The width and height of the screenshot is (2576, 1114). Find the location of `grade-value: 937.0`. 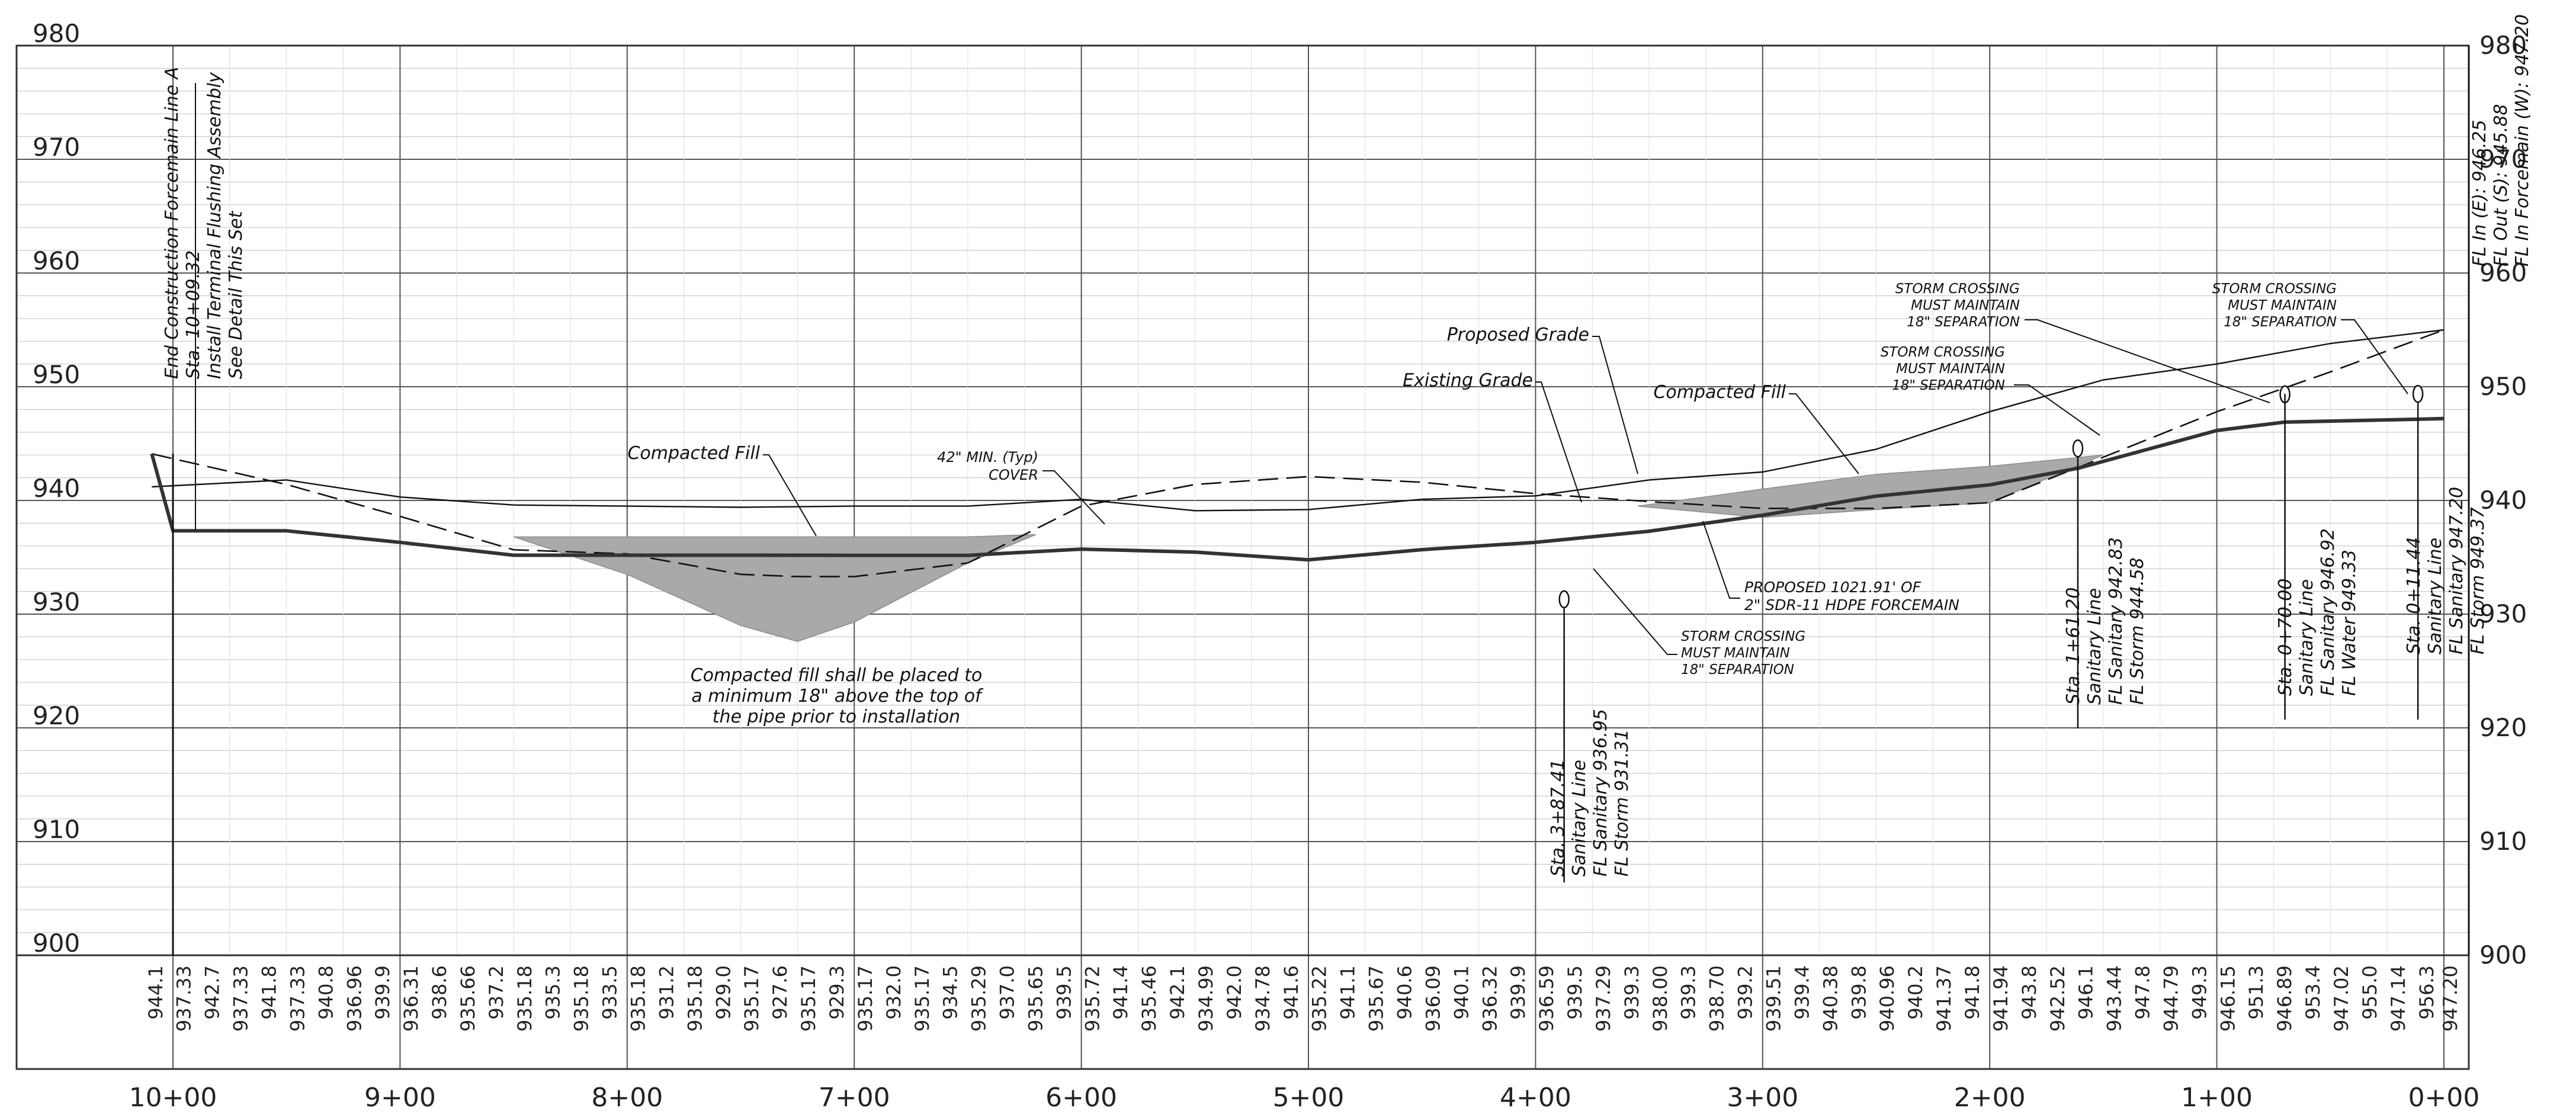

grade-value: 937.0 is located at coordinates (1007, 992).